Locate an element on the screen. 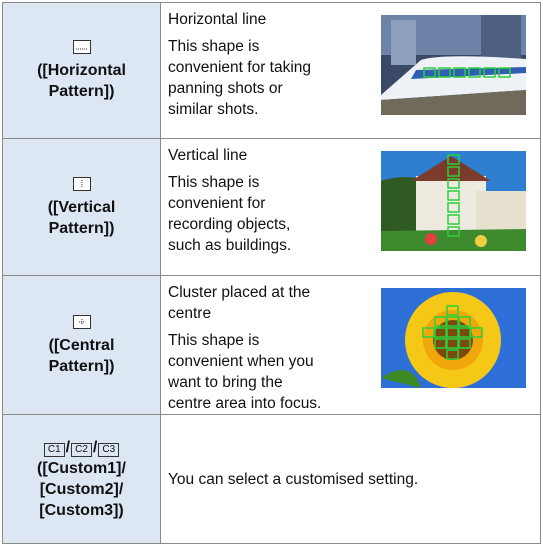 The image size is (543, 545). heading: Cluster placed at the centre is located at coordinates (275, 303).